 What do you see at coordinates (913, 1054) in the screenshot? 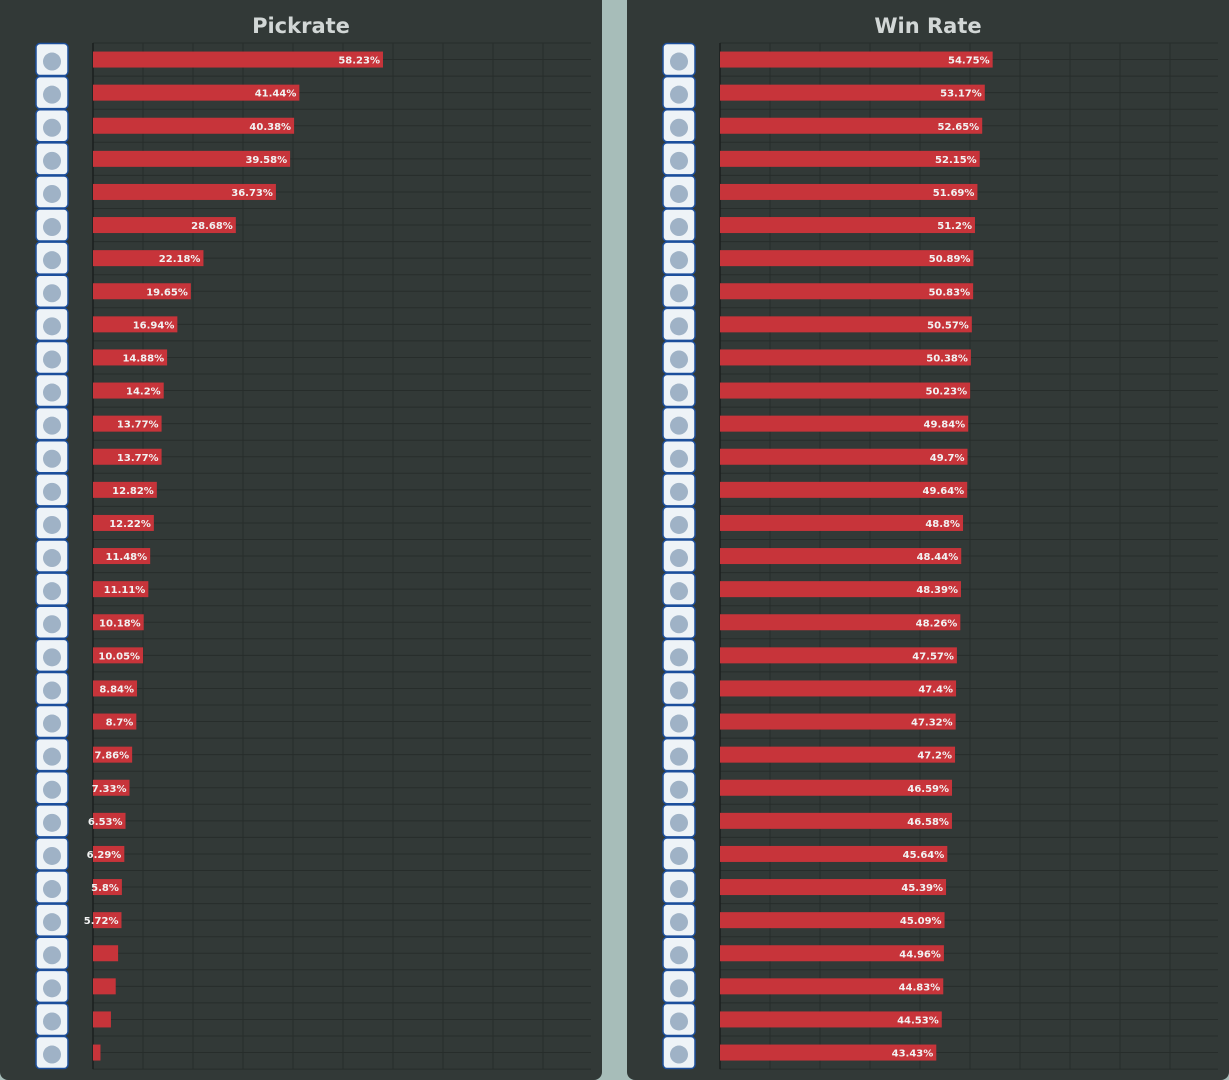
I see `winrate-bar-label: 43.43%` at bounding box center [913, 1054].